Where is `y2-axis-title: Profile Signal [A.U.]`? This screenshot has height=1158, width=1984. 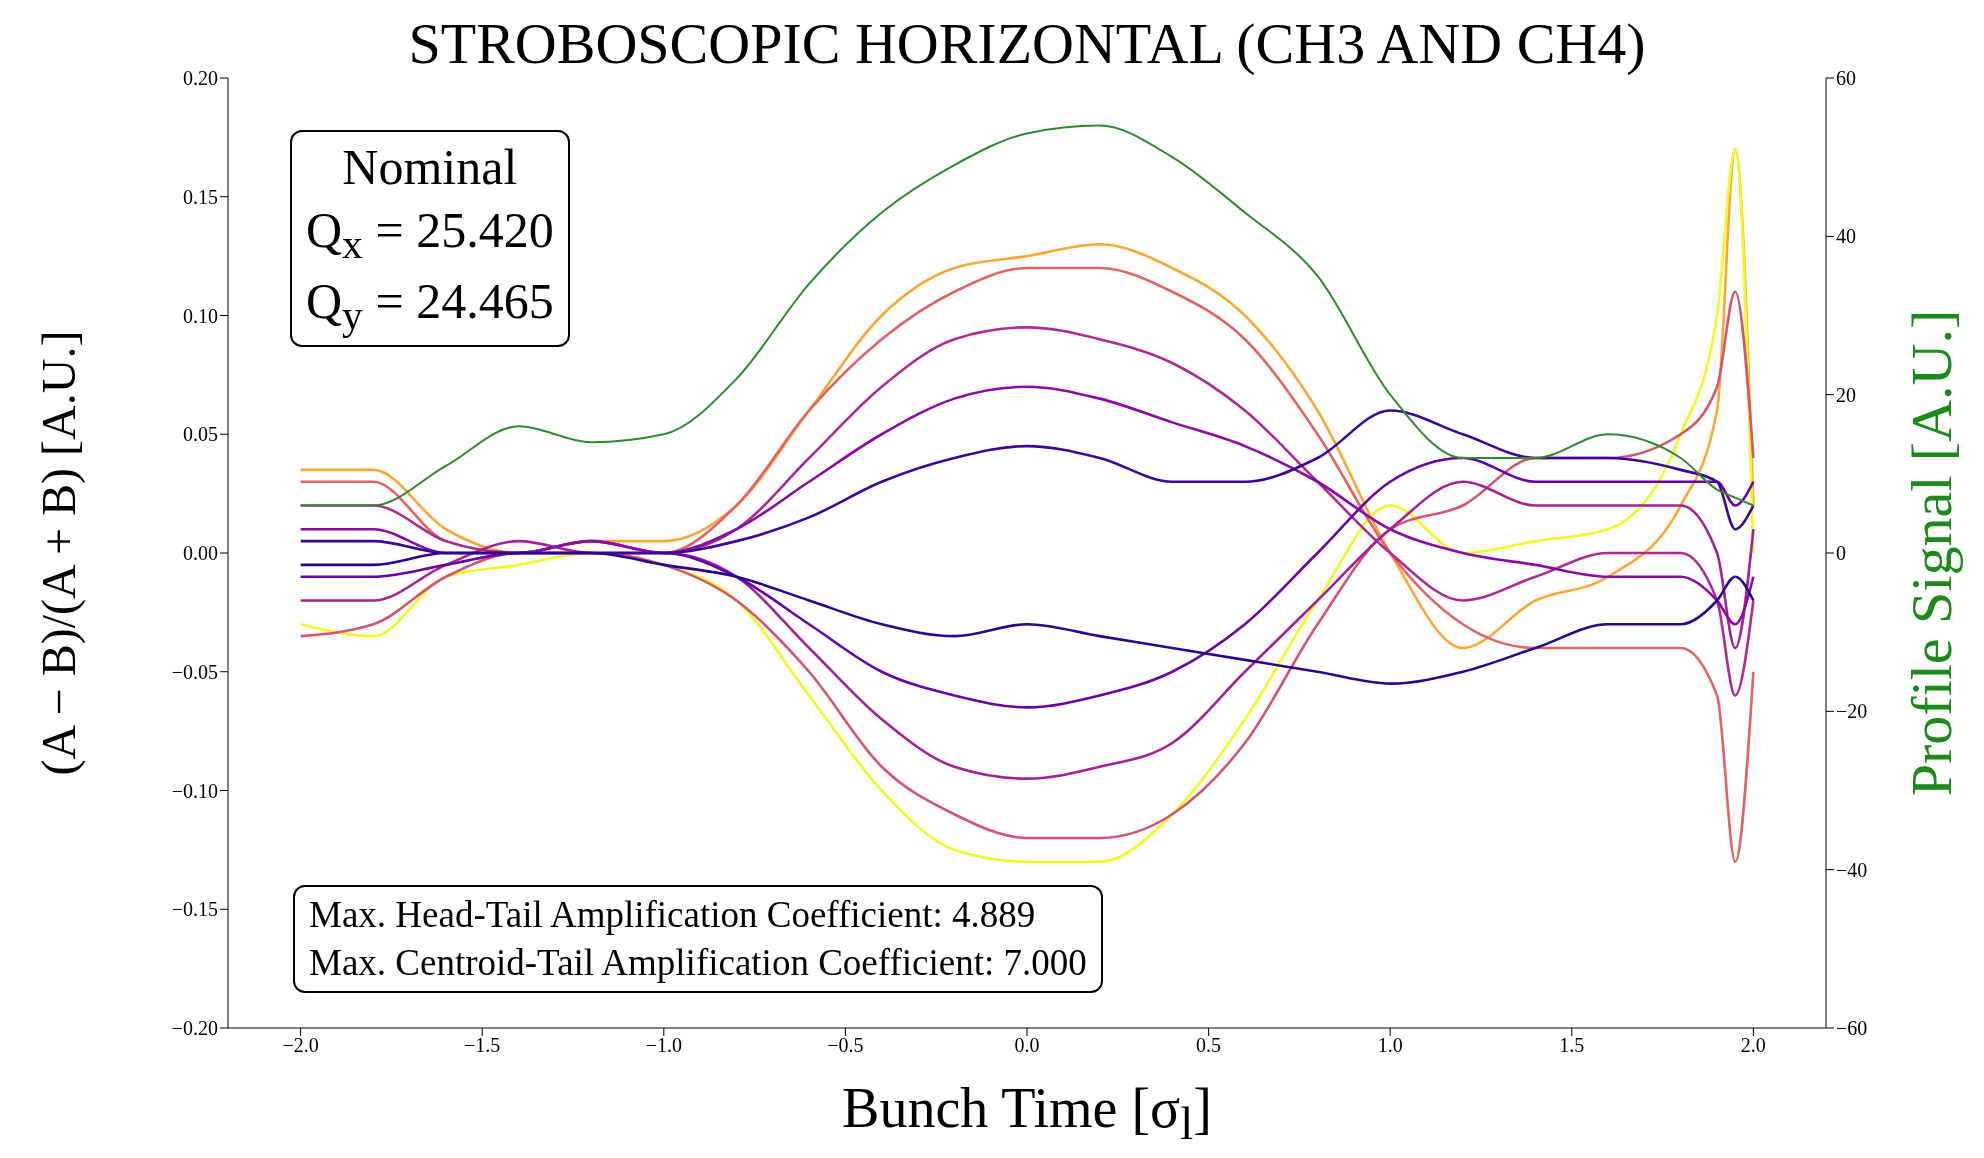
y2-axis-title: Profile Signal [A.U.] is located at coordinates (1931, 553).